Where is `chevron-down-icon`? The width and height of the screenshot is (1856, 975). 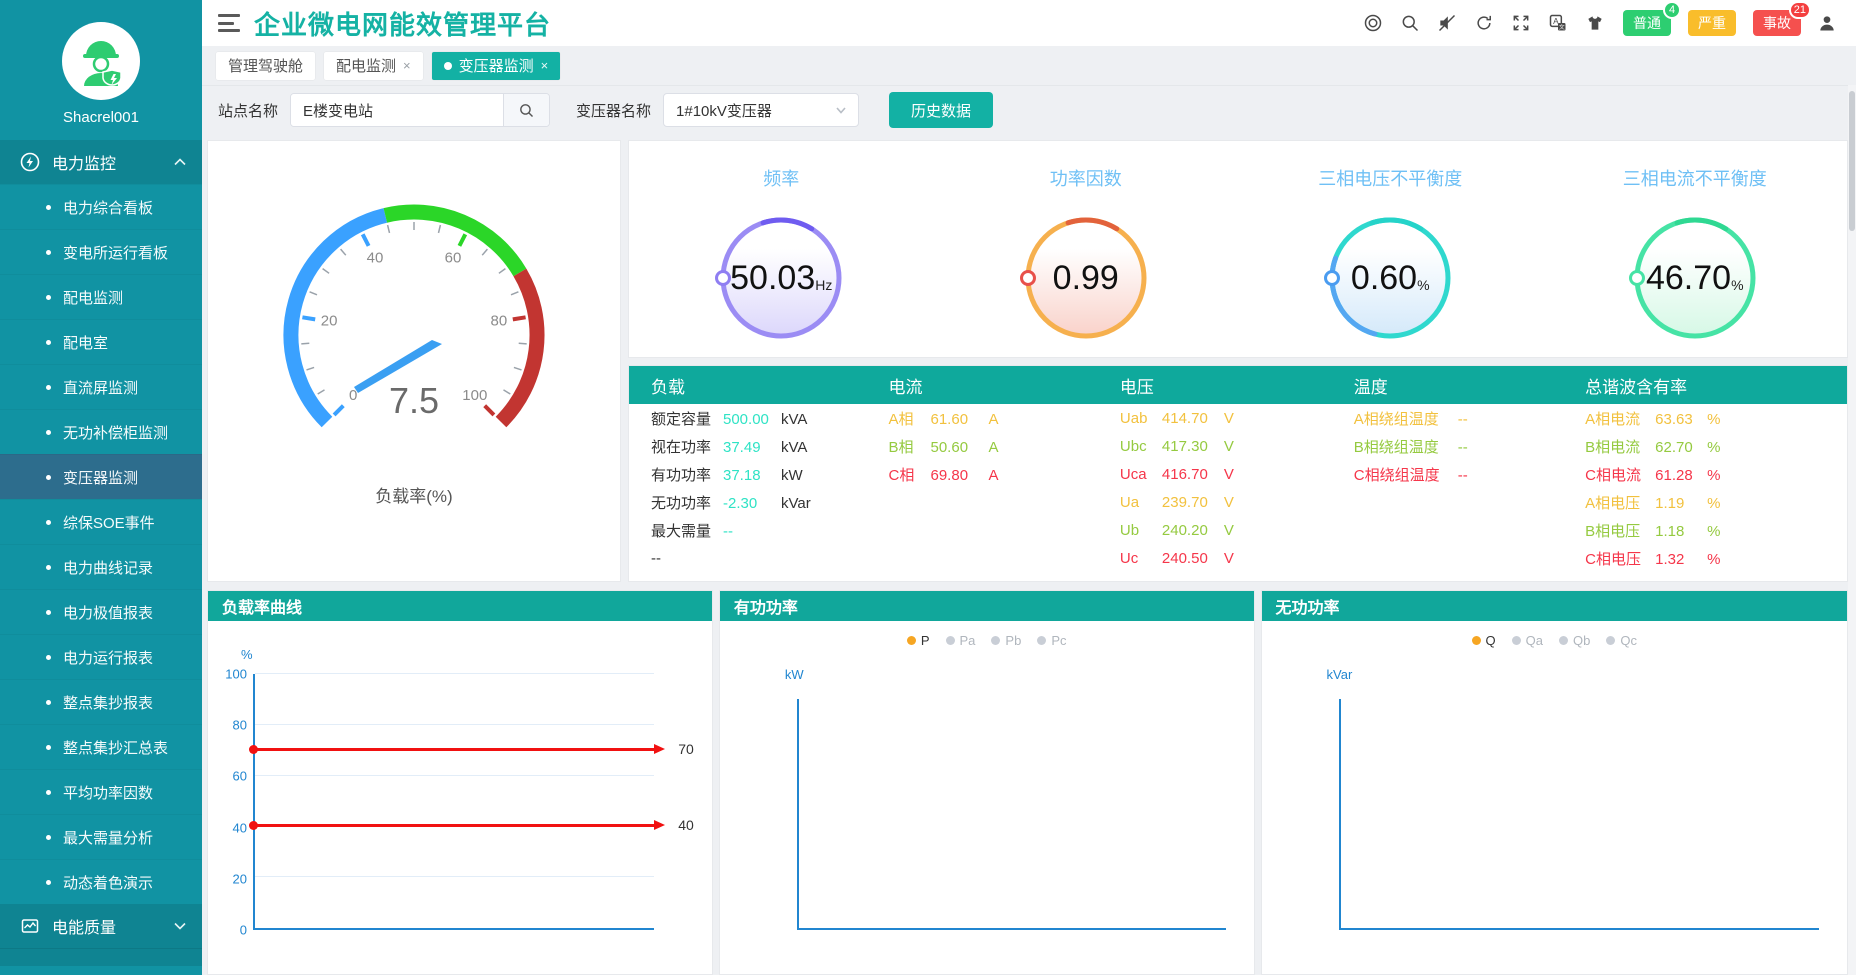 chevron-down-icon is located at coordinates (841, 110).